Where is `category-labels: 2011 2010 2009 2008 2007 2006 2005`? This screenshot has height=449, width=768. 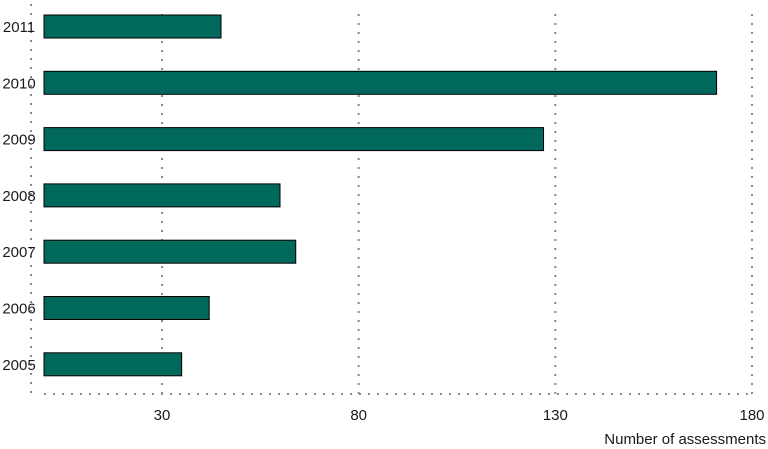 category-labels: 2011 2010 2009 2008 2007 2006 2005 is located at coordinates (18, 196).